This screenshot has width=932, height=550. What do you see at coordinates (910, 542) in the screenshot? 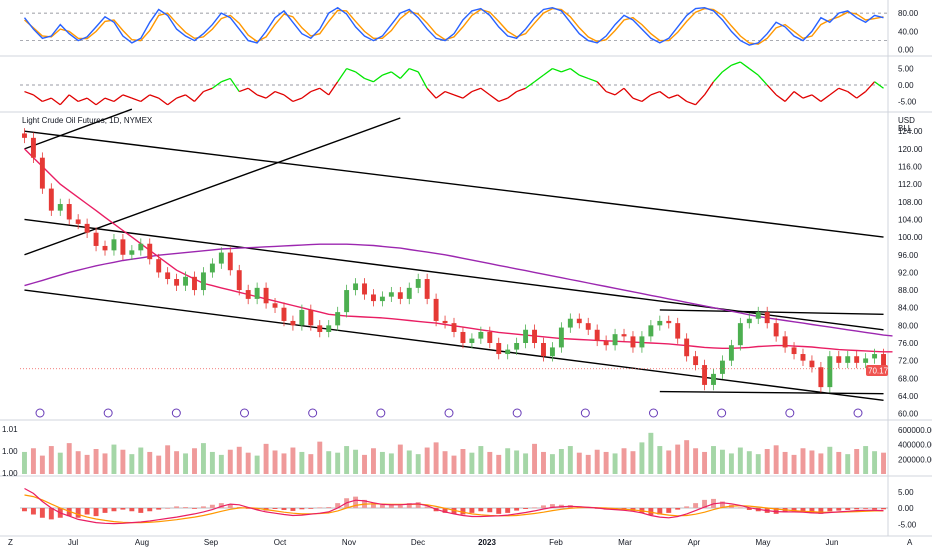
I see `auto-scale-icon: A` at bounding box center [910, 542].